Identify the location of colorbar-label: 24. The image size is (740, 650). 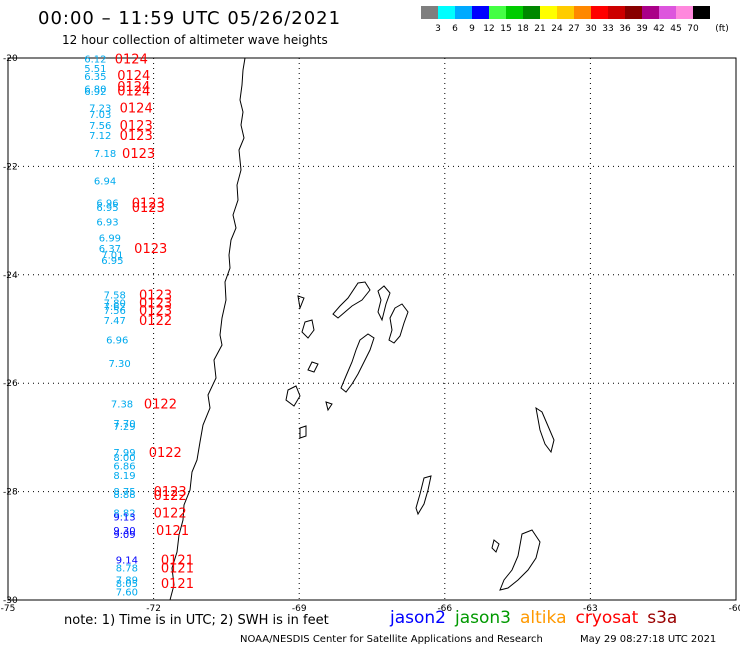
(557, 29).